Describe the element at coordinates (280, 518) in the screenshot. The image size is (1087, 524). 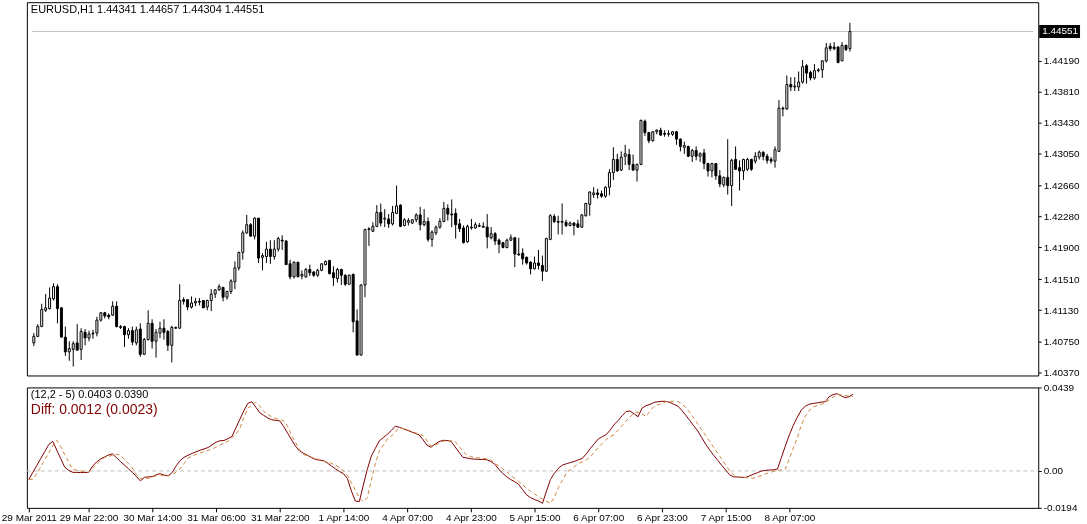
I see `x-tick-label: 31 Mar 22:00` at that location.